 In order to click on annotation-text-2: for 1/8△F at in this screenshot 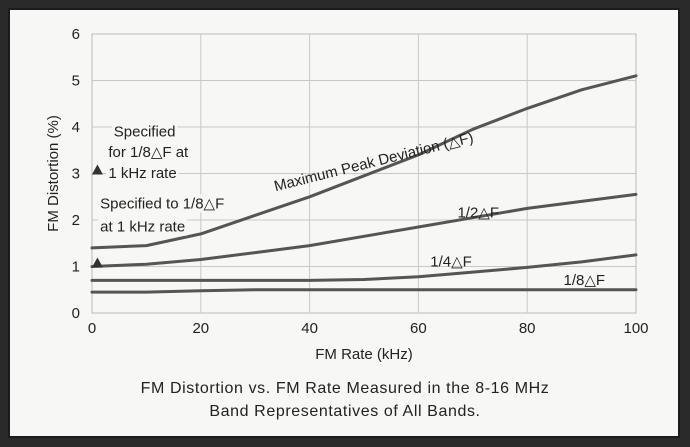, I will do `click(148, 152)`.